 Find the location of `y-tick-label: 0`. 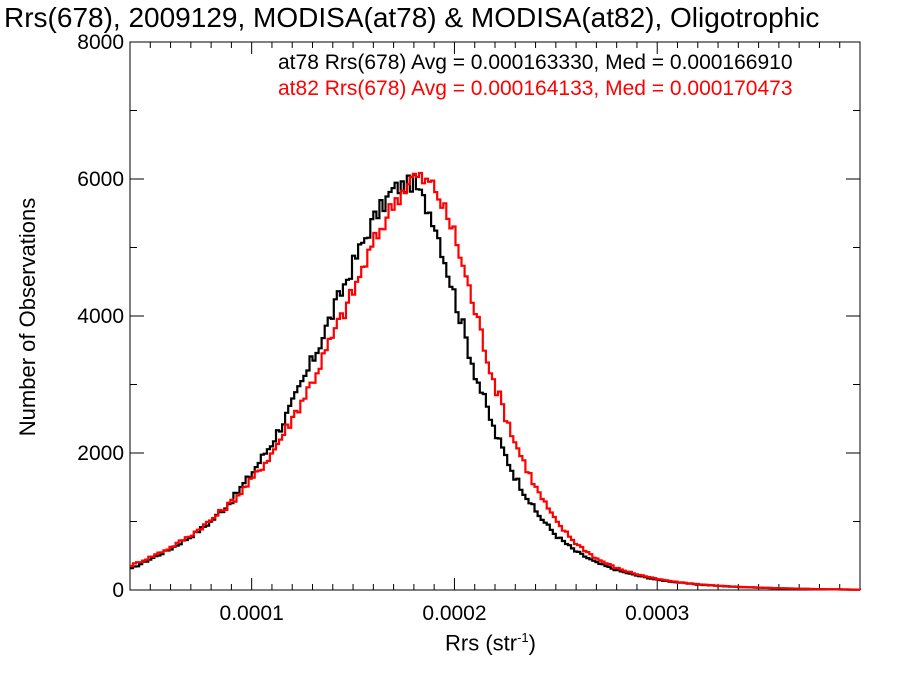

y-tick-label: 0 is located at coordinates (118, 590).